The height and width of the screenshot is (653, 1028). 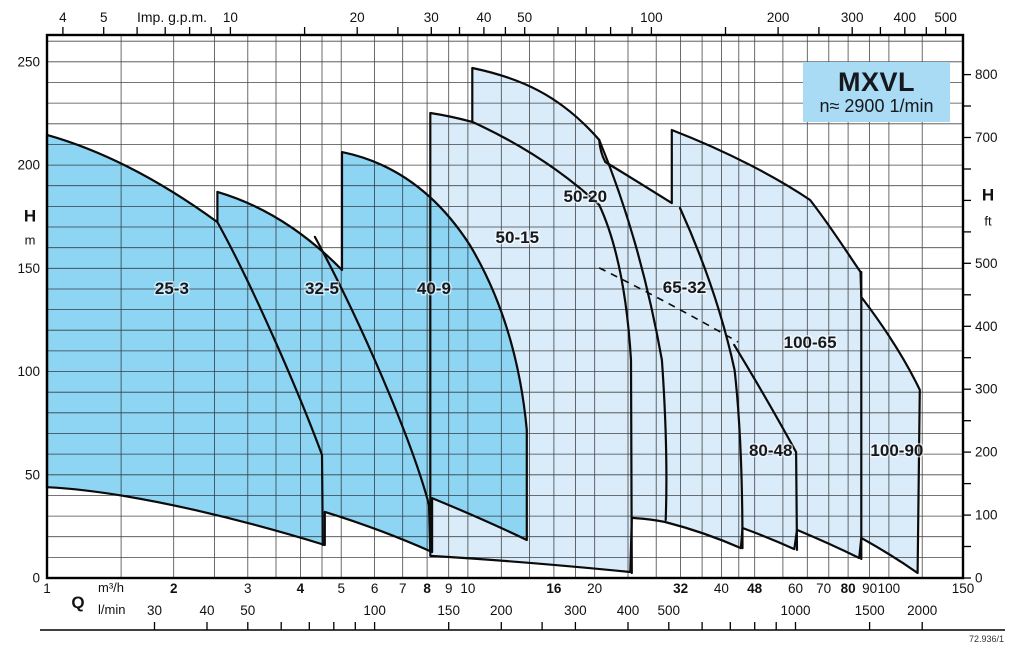 I want to click on pump-label-80-48: 80-48, so click(x=770, y=450).